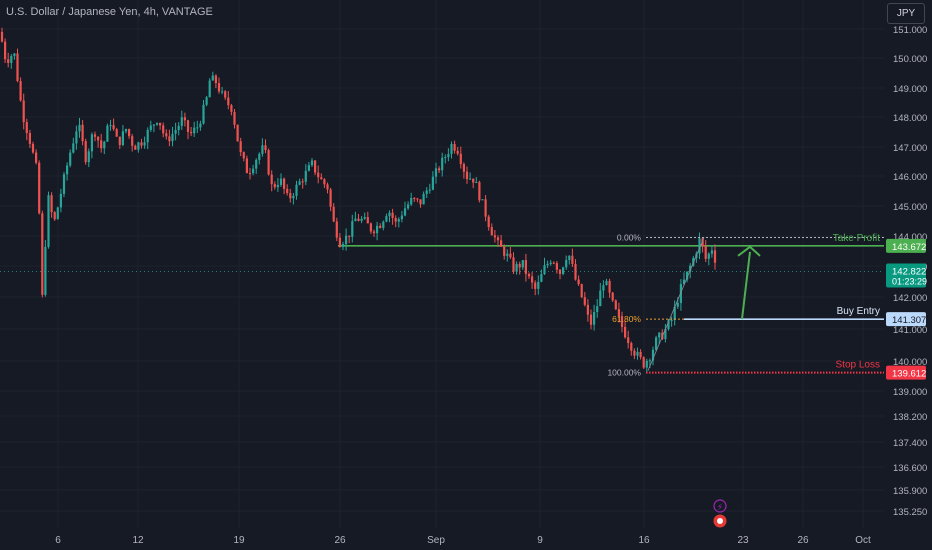  What do you see at coordinates (910, 392) in the screenshot?
I see `price-tick-label: 139.000` at bounding box center [910, 392].